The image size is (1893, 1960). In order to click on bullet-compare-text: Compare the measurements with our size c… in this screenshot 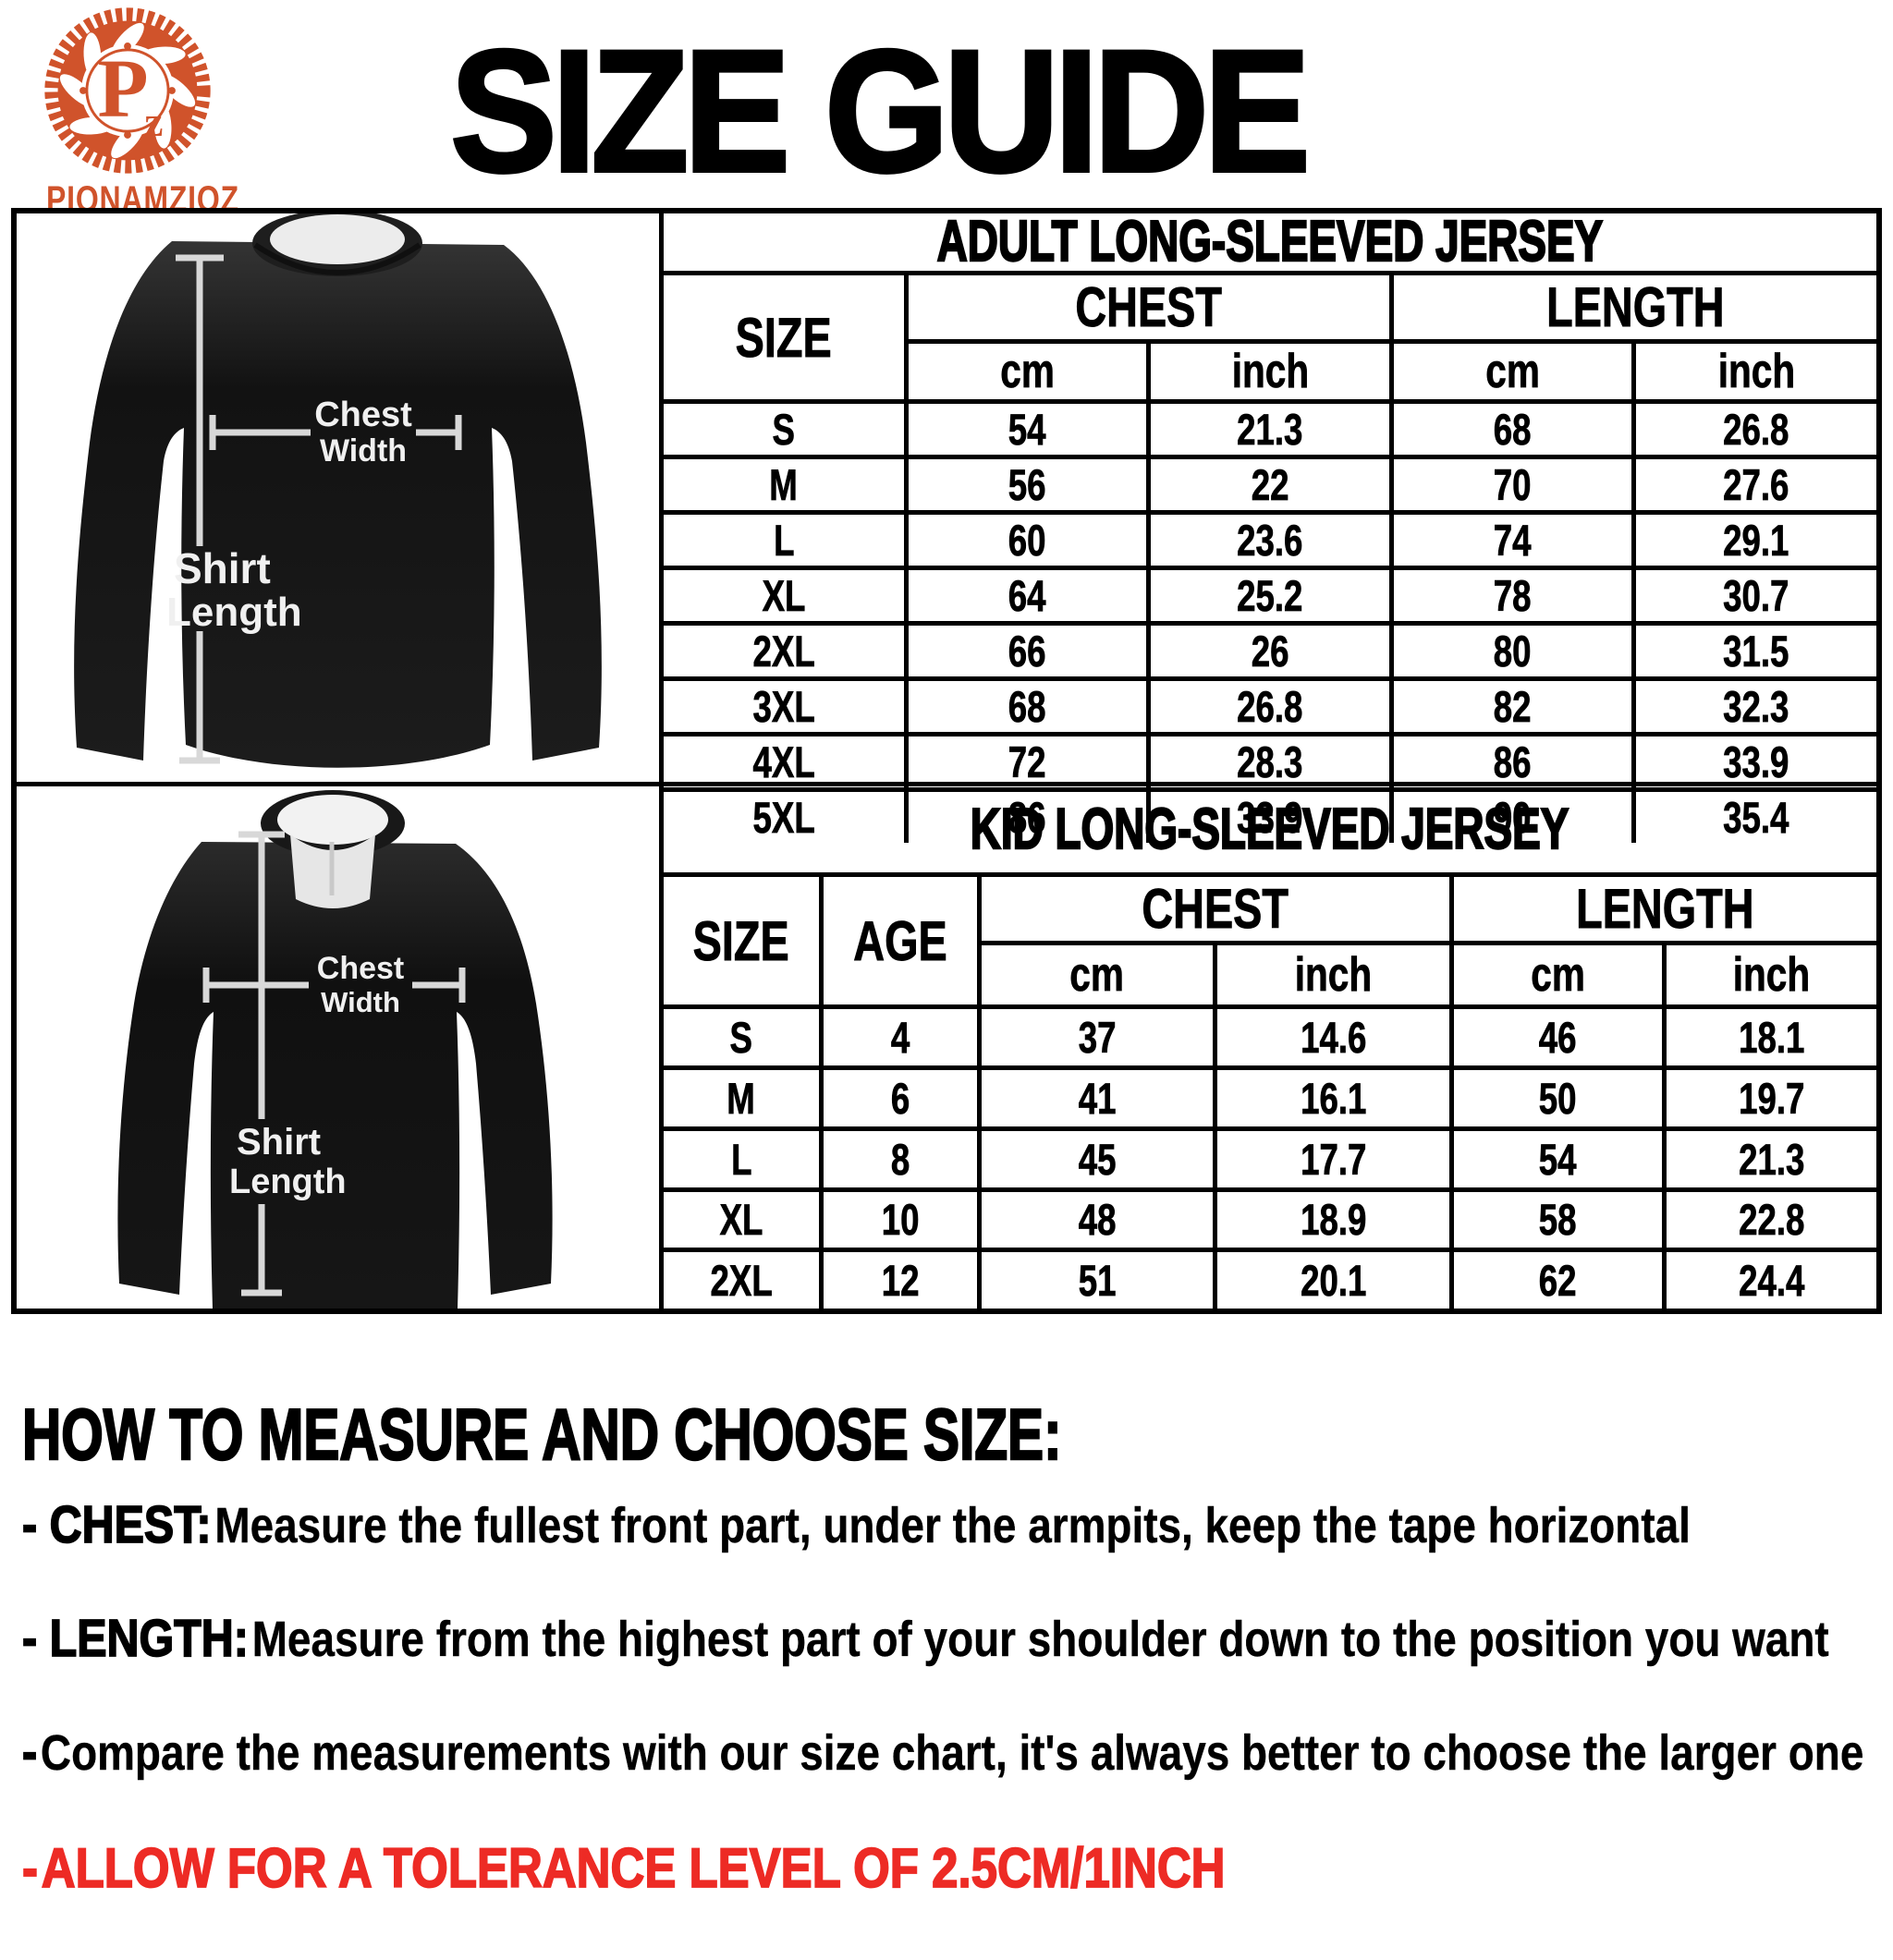, I will do `click(952, 1753)`.